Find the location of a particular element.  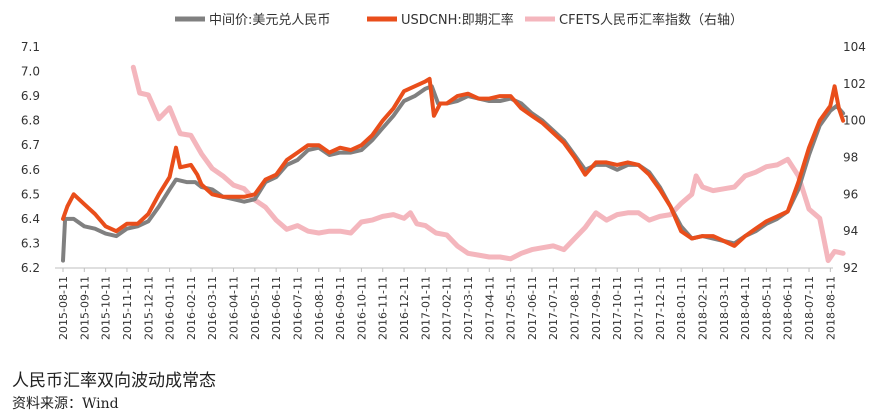

x-tick-label: 2016-02-11 is located at coordinates (191, 308).